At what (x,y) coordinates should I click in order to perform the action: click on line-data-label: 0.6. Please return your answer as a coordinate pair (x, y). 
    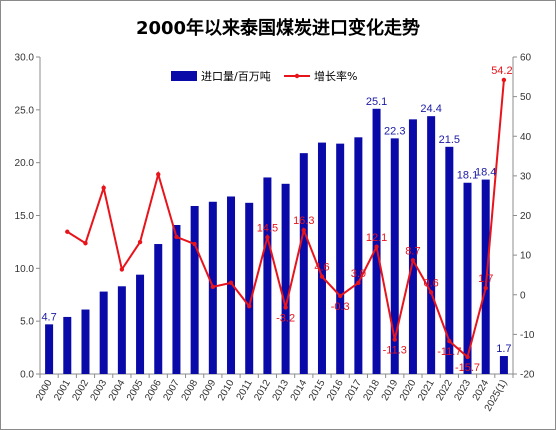
    Looking at the image, I should click on (430, 283).